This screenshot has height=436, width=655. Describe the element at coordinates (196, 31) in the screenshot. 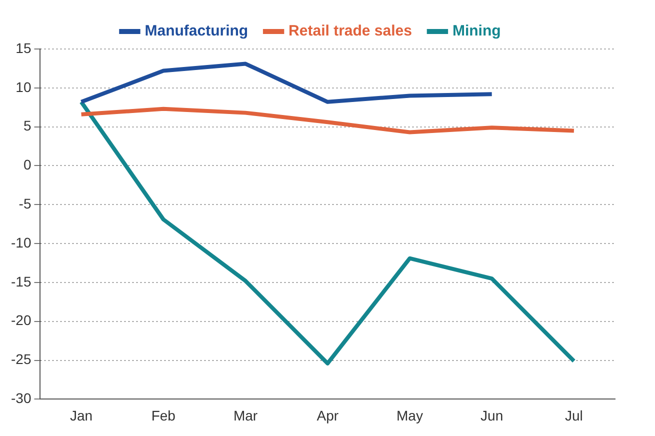

I see `legend-label: Manufacturing` at that location.